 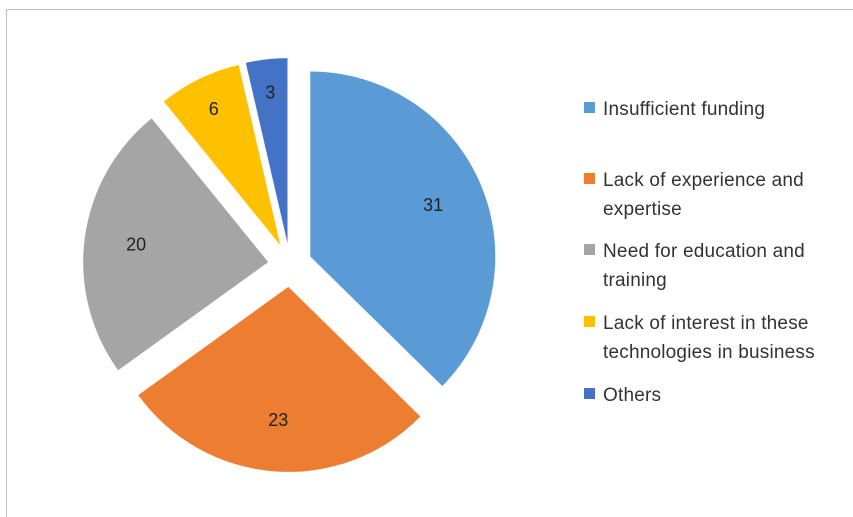 I want to click on slice-data-label: 6, so click(x=214, y=109).